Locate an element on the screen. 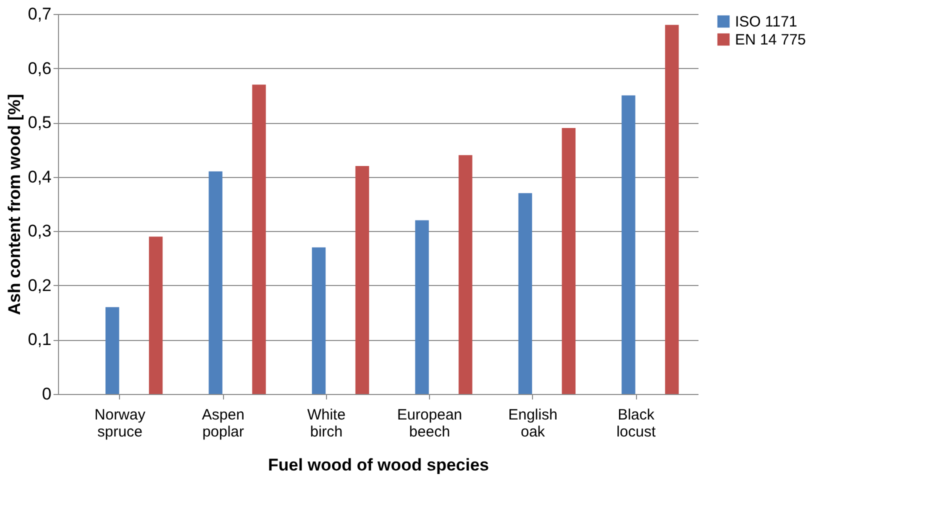 This screenshot has width=928, height=530. y-axis-title: Ash content from wood [%] is located at coordinates (14, 204).